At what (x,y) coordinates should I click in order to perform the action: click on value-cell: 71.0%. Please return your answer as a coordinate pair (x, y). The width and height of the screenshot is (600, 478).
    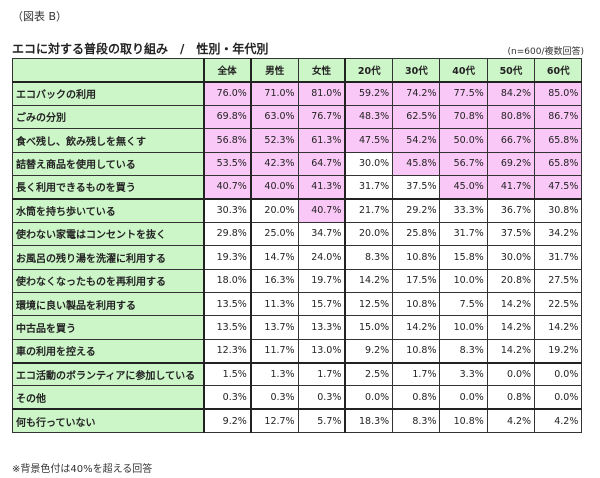
    Looking at the image, I should click on (274, 93).